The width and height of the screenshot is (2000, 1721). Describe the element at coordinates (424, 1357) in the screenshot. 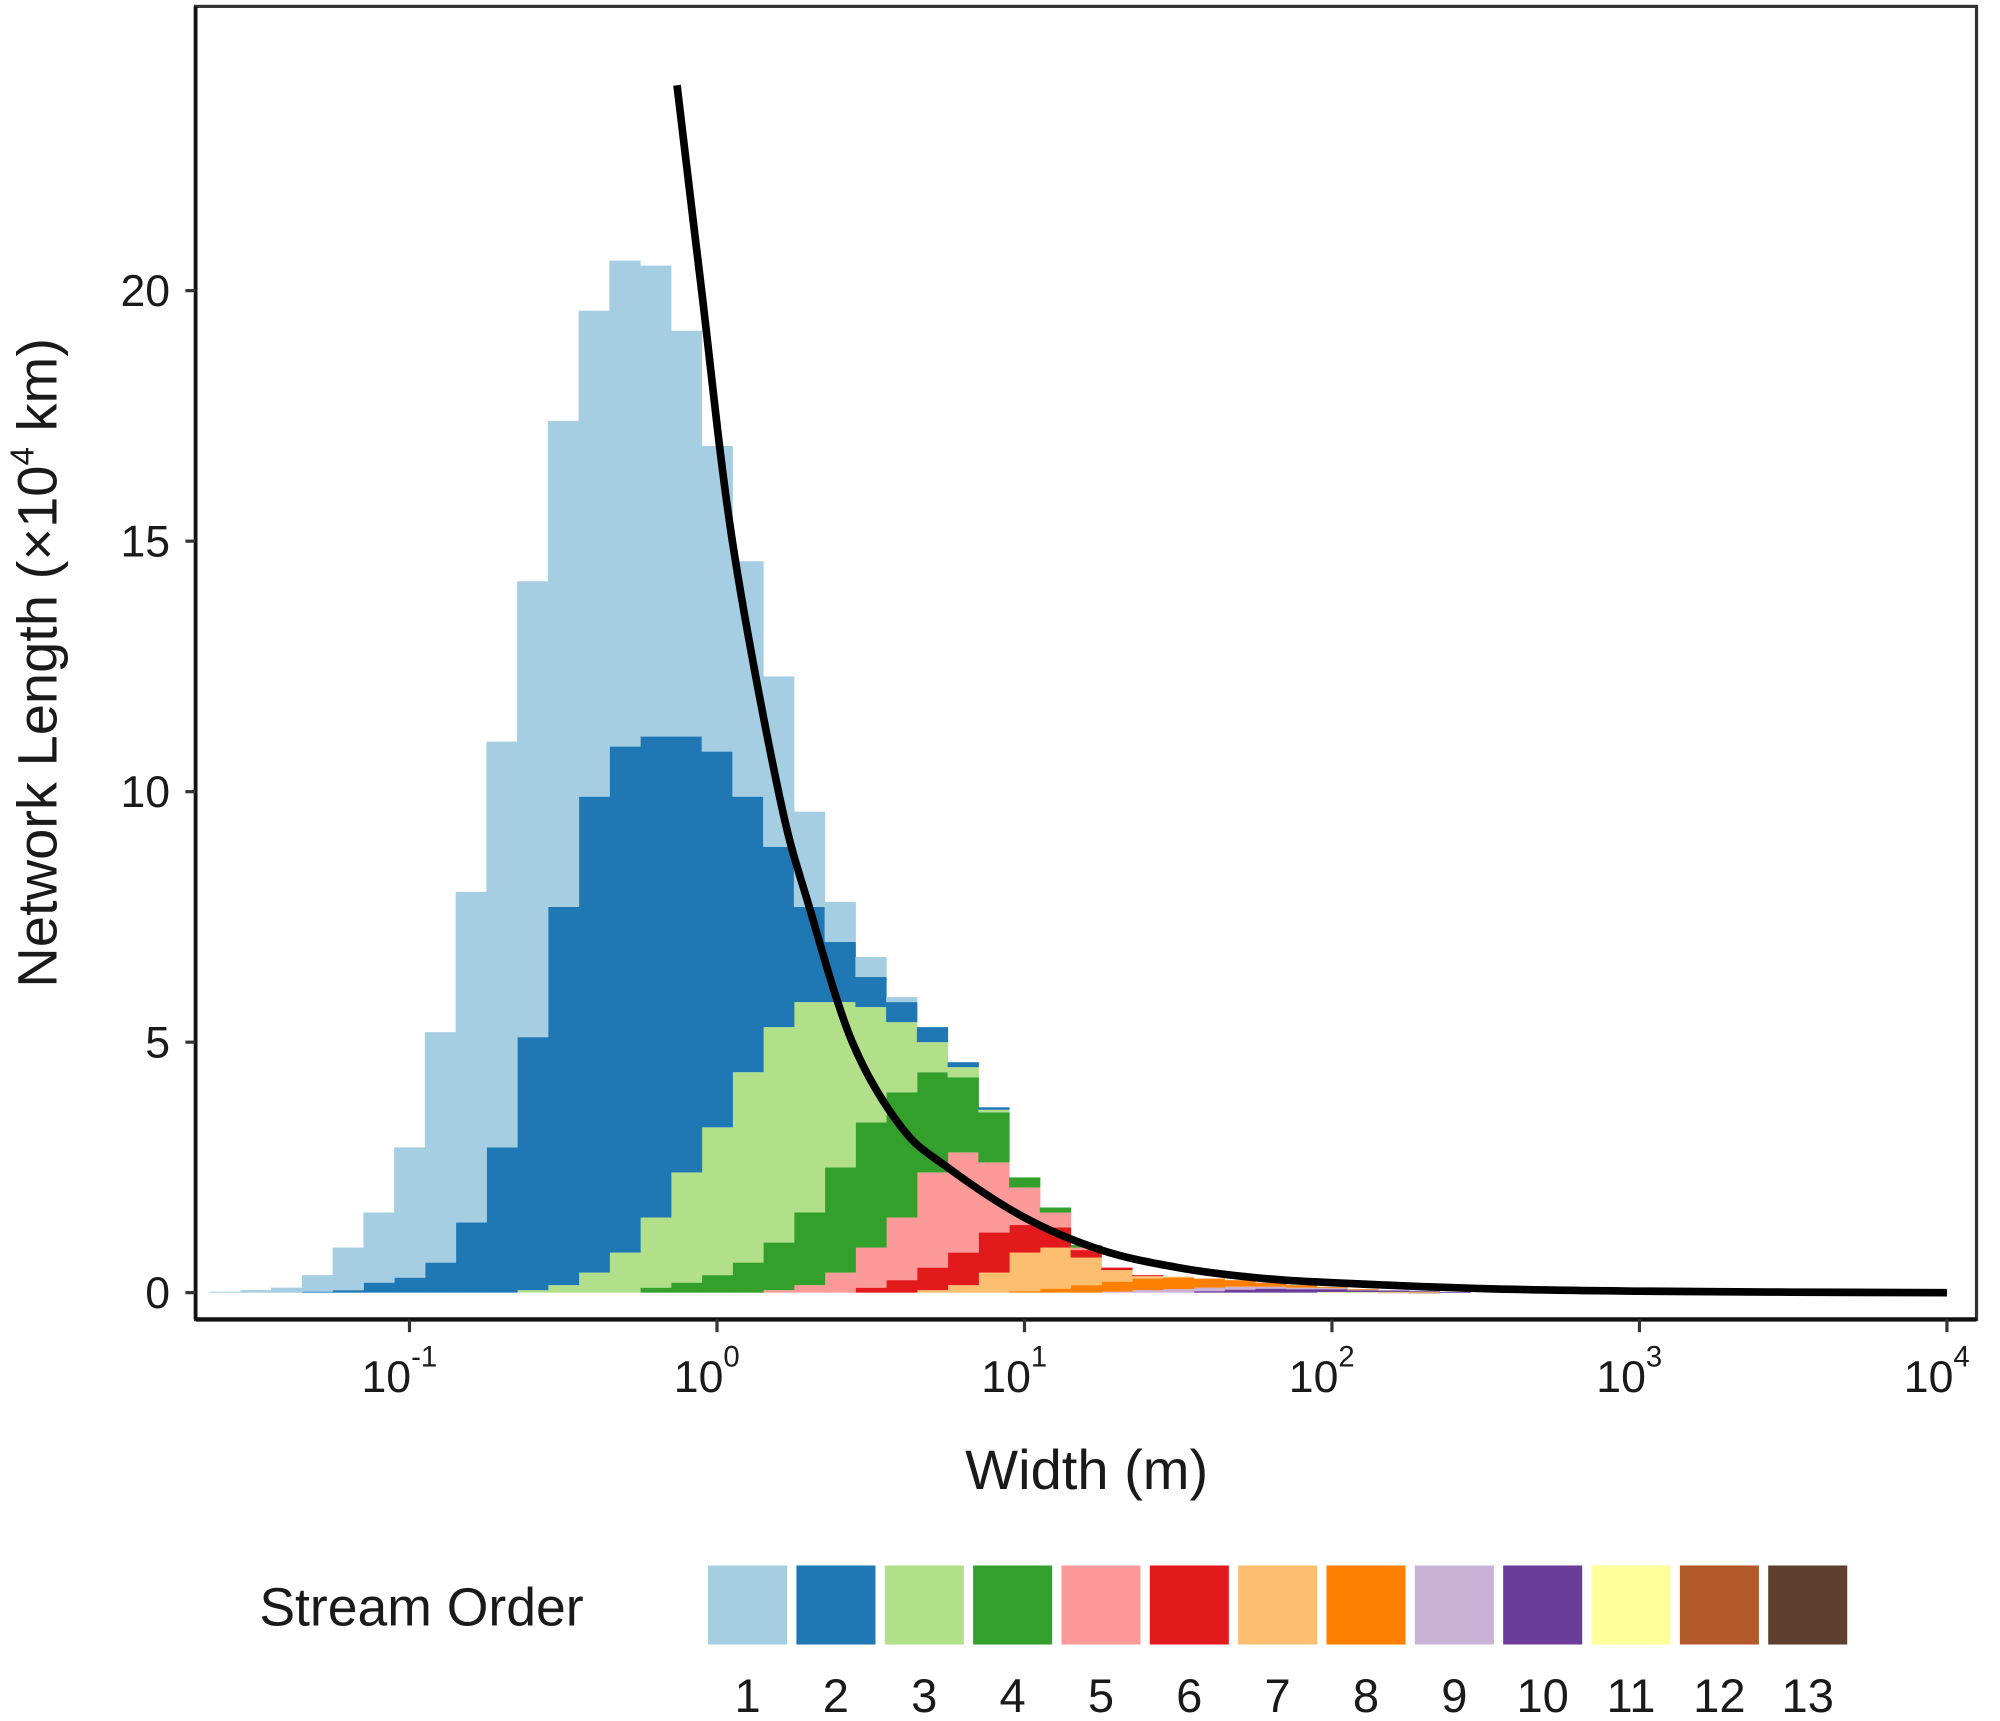

I see `x-tick-exp: -1` at that location.